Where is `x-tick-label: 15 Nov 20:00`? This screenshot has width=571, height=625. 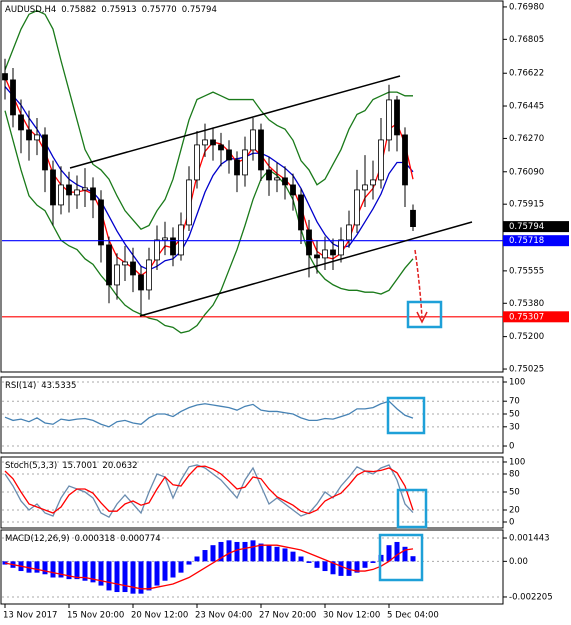 x-tick-label: 15 Nov 20:00 is located at coordinates (95, 616).